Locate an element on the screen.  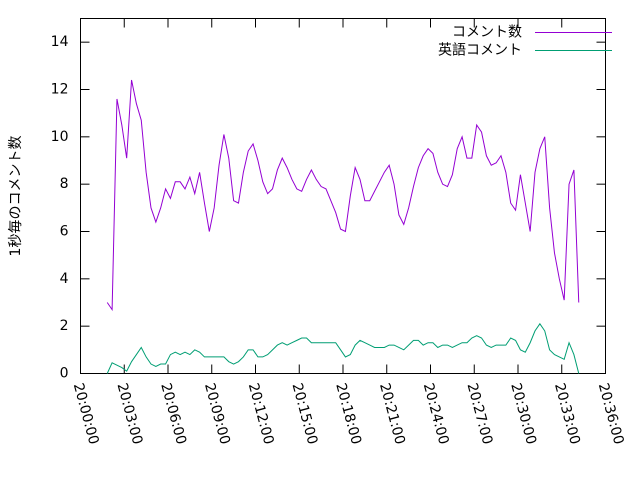
x-tick-label: 20:21:00 is located at coordinates (392, 413).